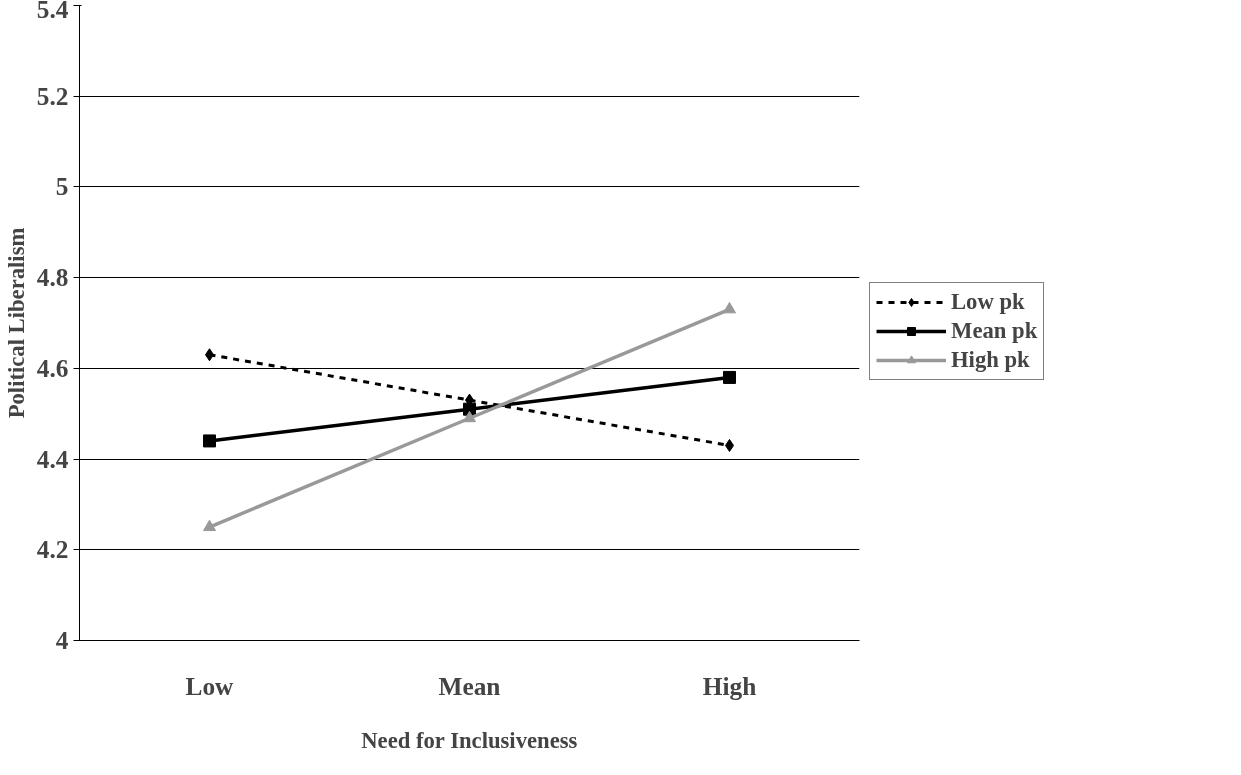  Describe the element at coordinates (990, 360) in the screenshot. I see `legend-label: High pk` at that location.